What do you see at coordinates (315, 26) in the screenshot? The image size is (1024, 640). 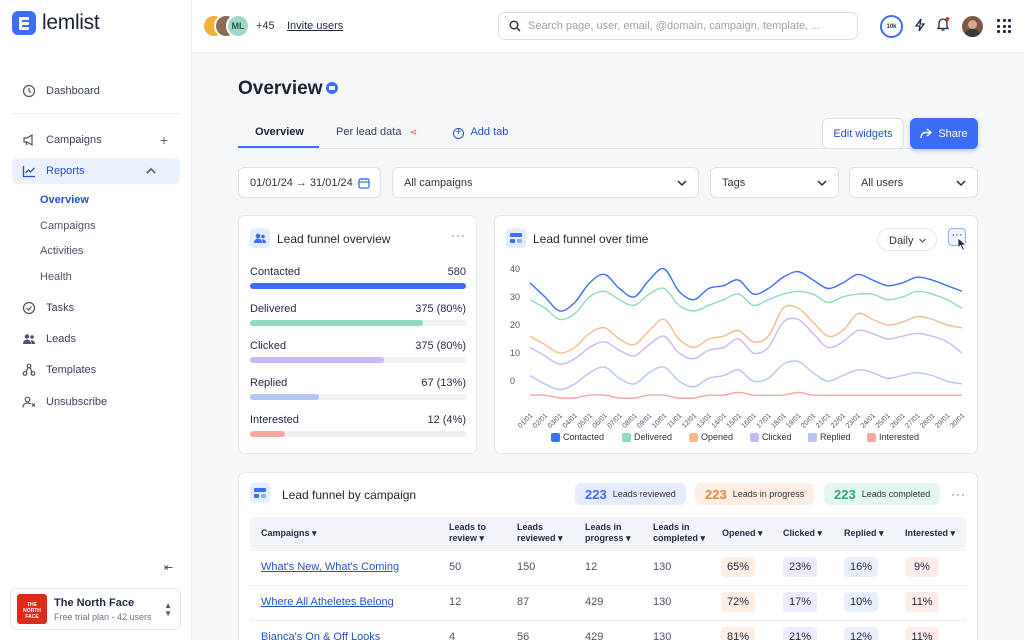 I see `invite-users-link: Invite users` at bounding box center [315, 26].